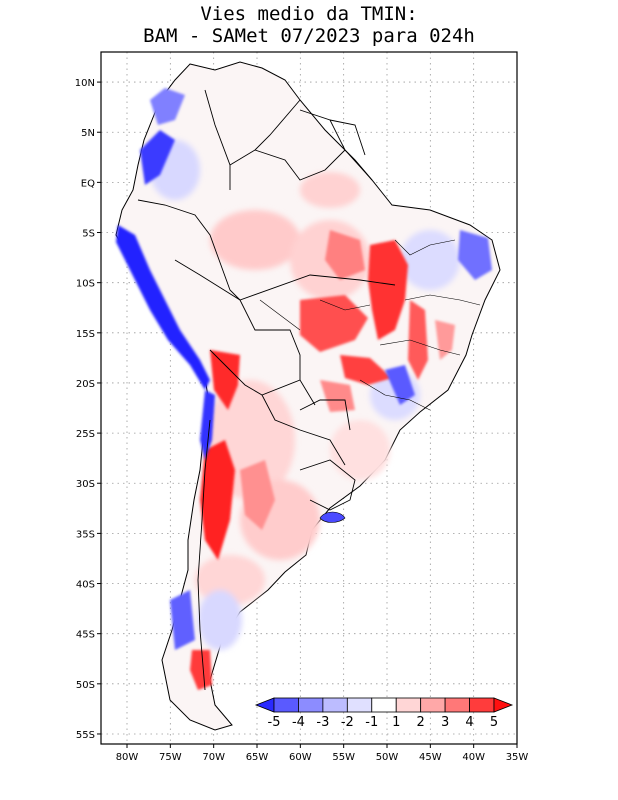 This screenshot has width=618, height=800. I want to click on lon-tick-label: 80W, so click(127, 757).